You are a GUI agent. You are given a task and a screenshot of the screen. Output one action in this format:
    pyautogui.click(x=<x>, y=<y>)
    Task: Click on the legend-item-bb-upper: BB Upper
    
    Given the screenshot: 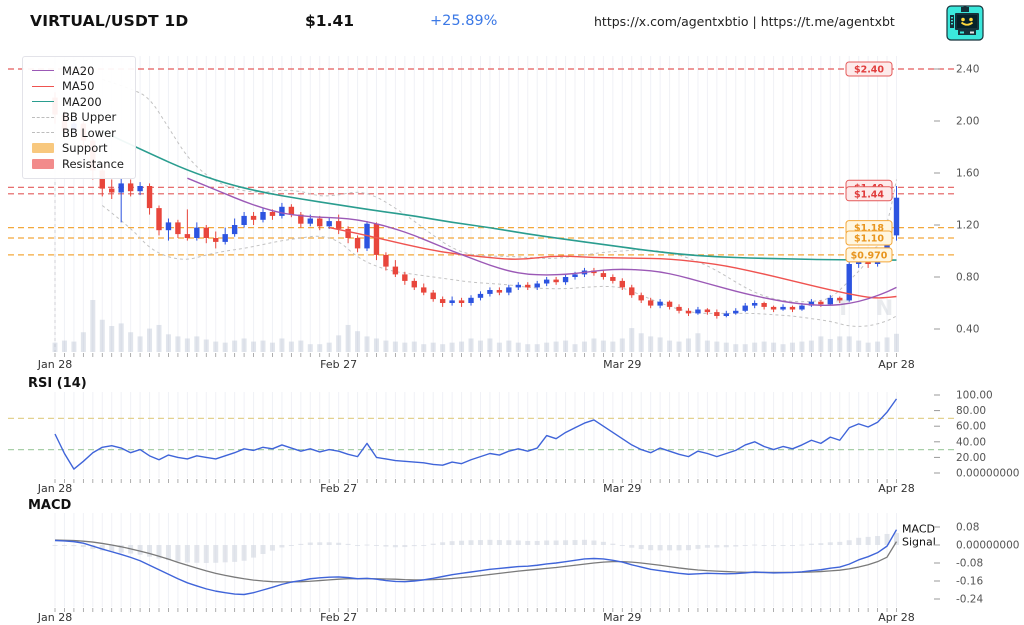 What is the action you would take?
    pyautogui.click(x=78, y=118)
    